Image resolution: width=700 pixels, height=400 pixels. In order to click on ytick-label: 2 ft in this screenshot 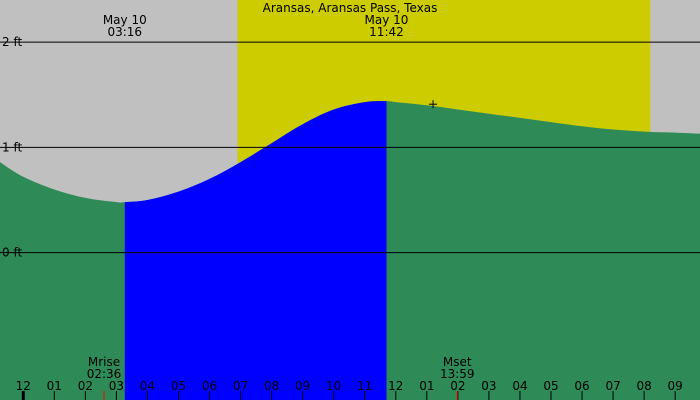, I will do `click(12, 42)`.